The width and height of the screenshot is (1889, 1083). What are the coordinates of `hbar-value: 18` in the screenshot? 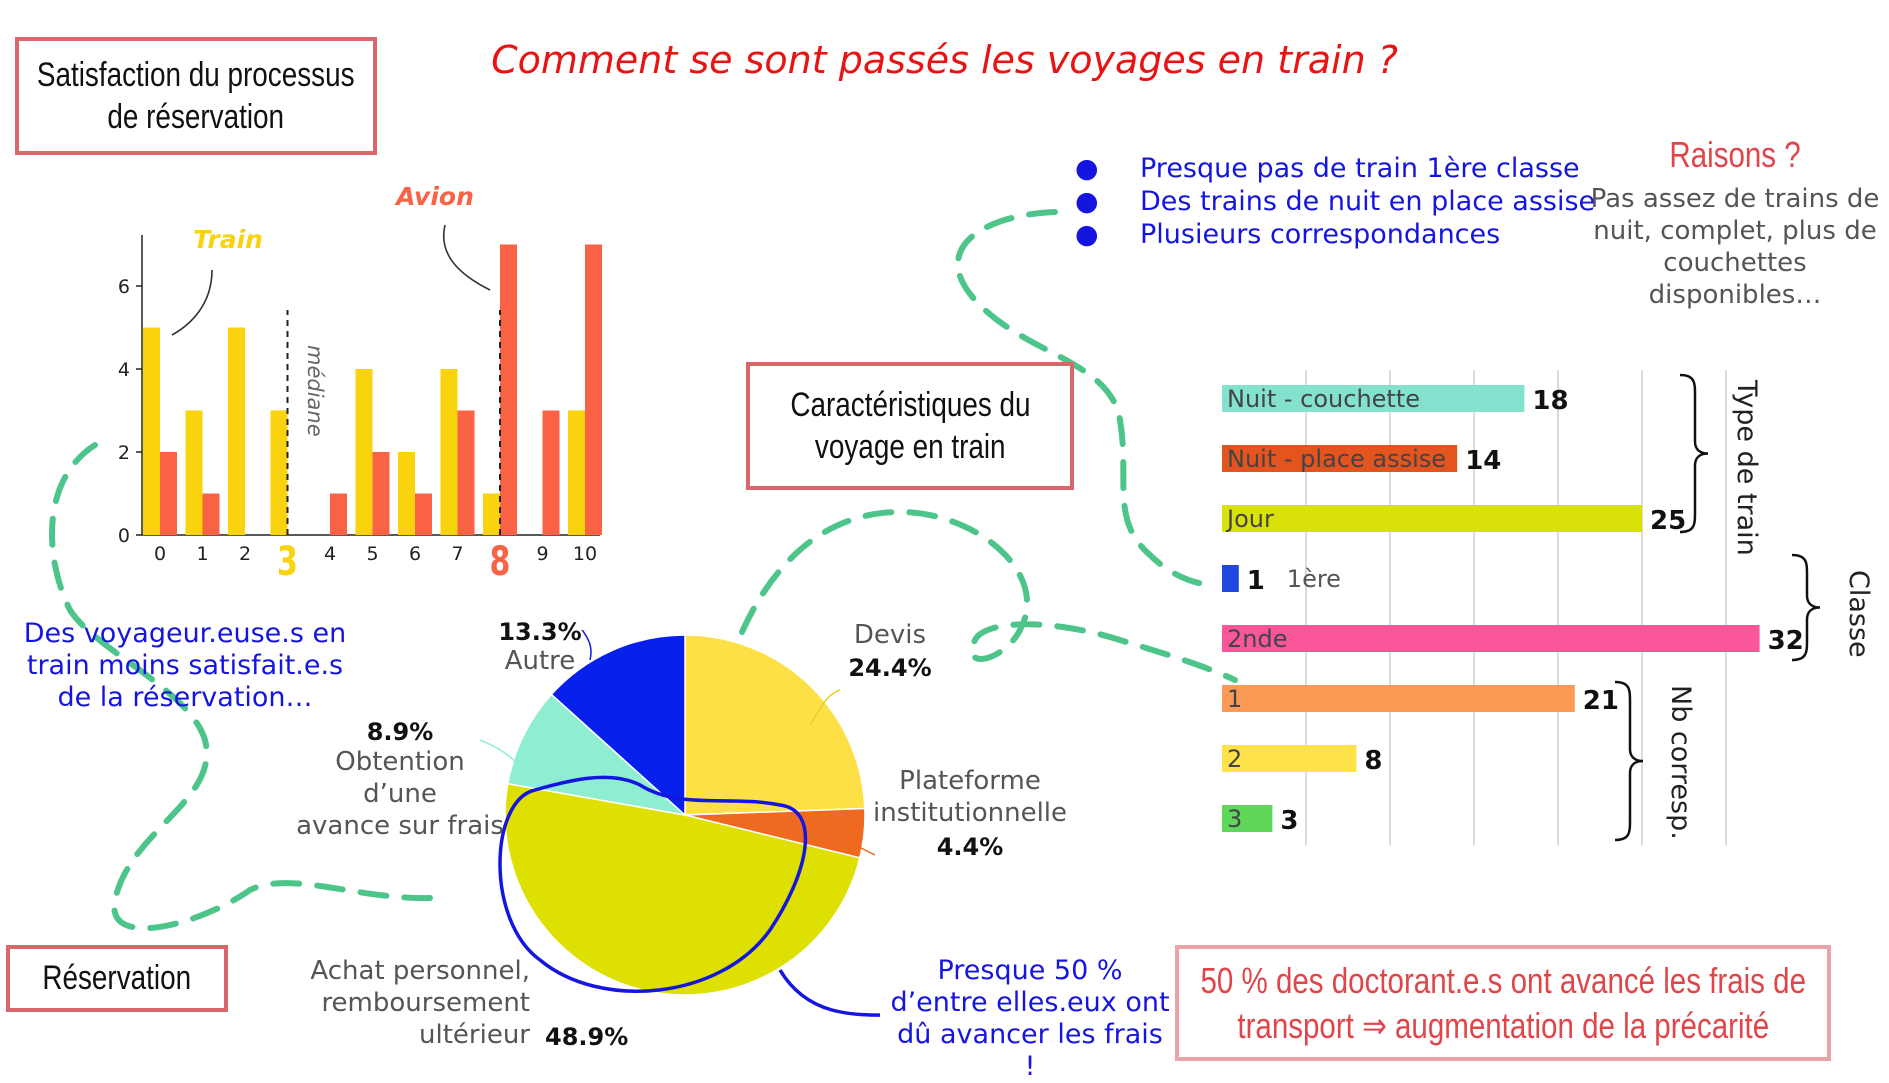 It's located at (1550, 401).